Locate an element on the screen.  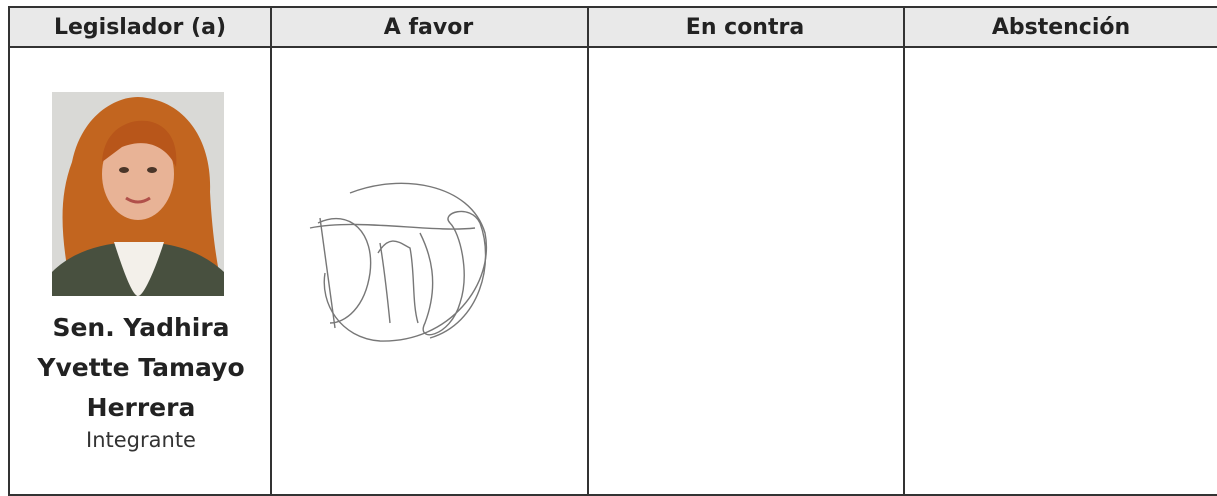
legislator-name: Sen. Yadhira Yvette Tamayo Herrera is located at coordinates (141, 367).